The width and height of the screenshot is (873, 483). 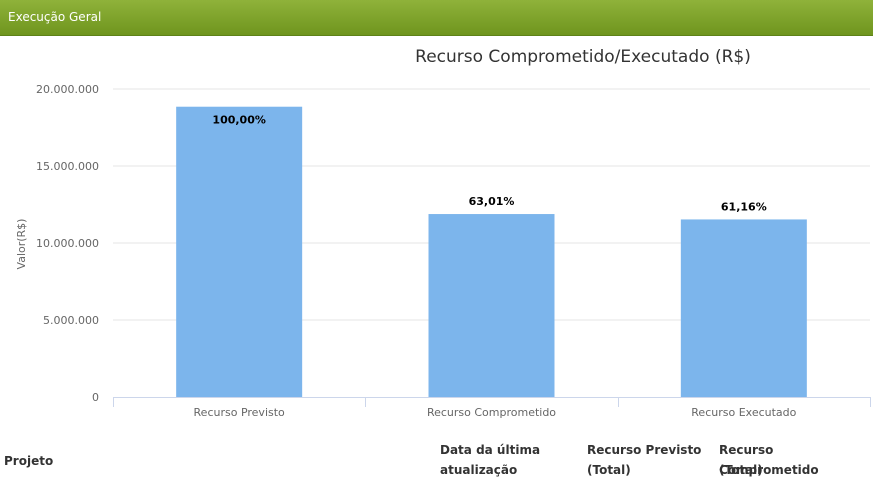 What do you see at coordinates (491, 412) in the screenshot?
I see `x-tick-label: Recurso Comprometido` at bounding box center [491, 412].